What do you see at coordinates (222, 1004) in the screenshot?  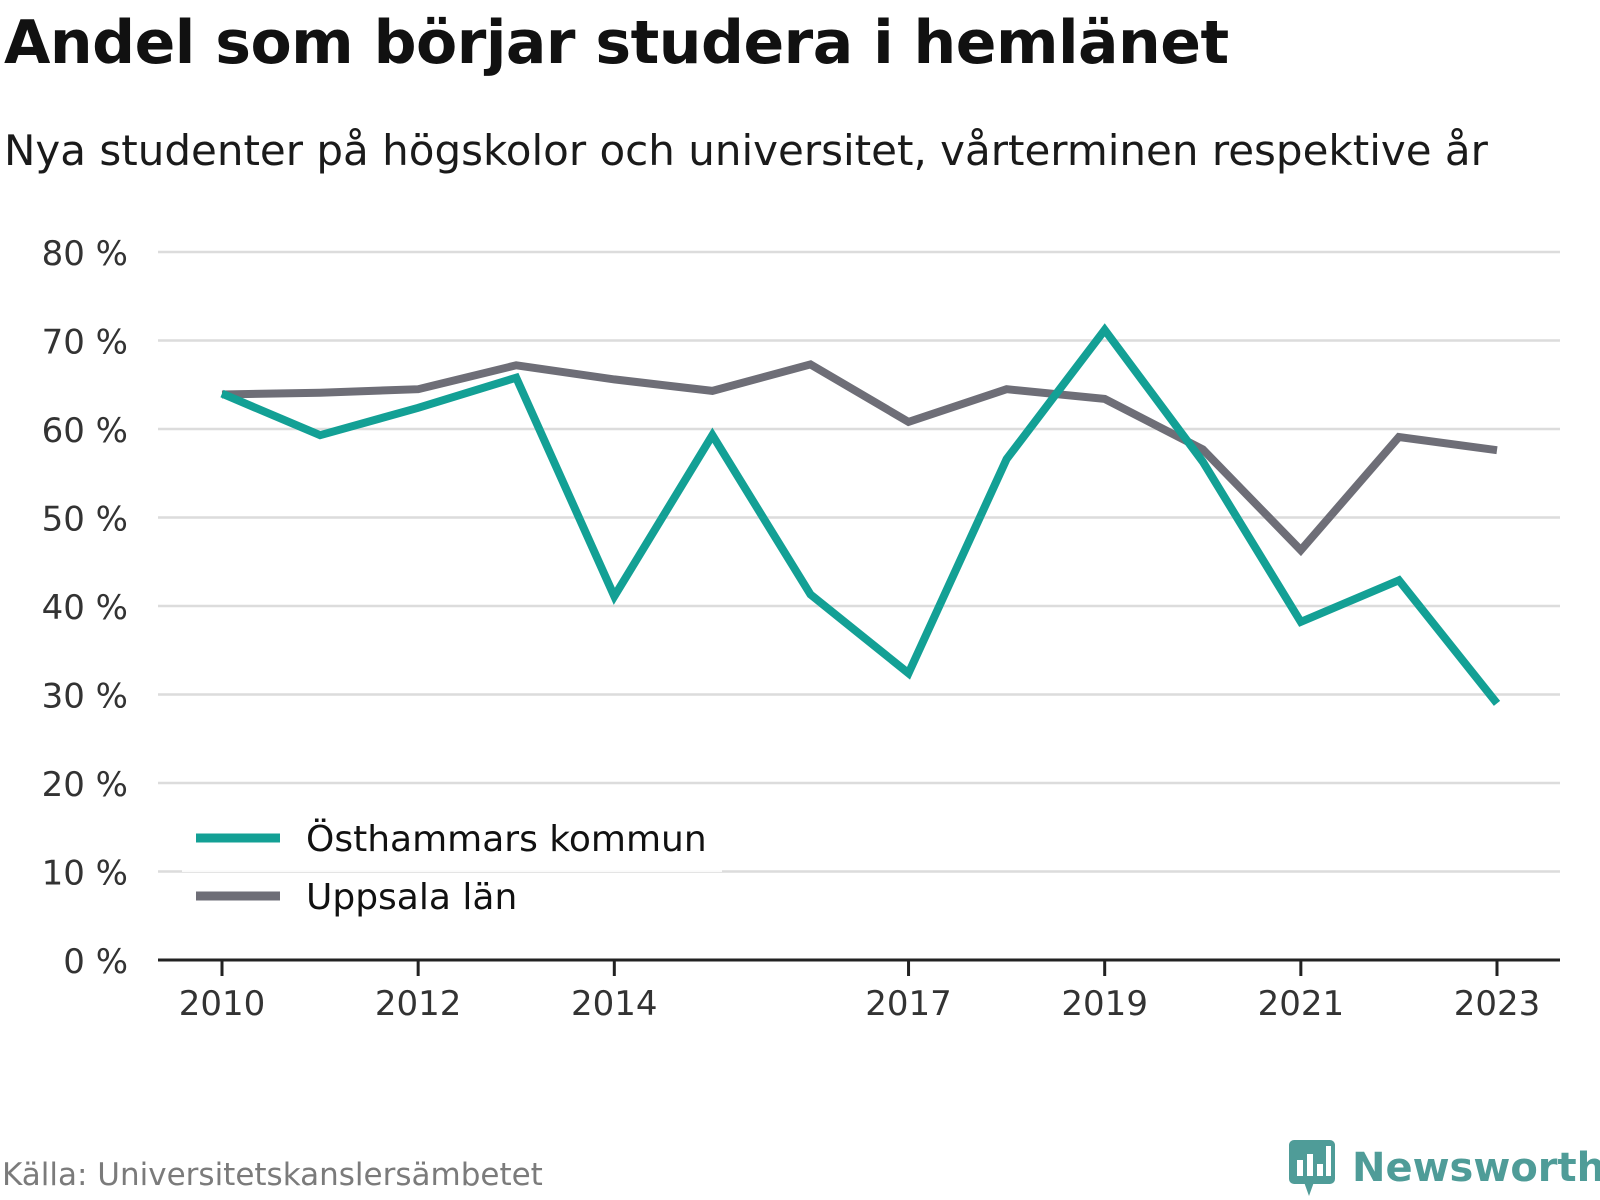 I see `x-tick-label: 2010` at bounding box center [222, 1004].